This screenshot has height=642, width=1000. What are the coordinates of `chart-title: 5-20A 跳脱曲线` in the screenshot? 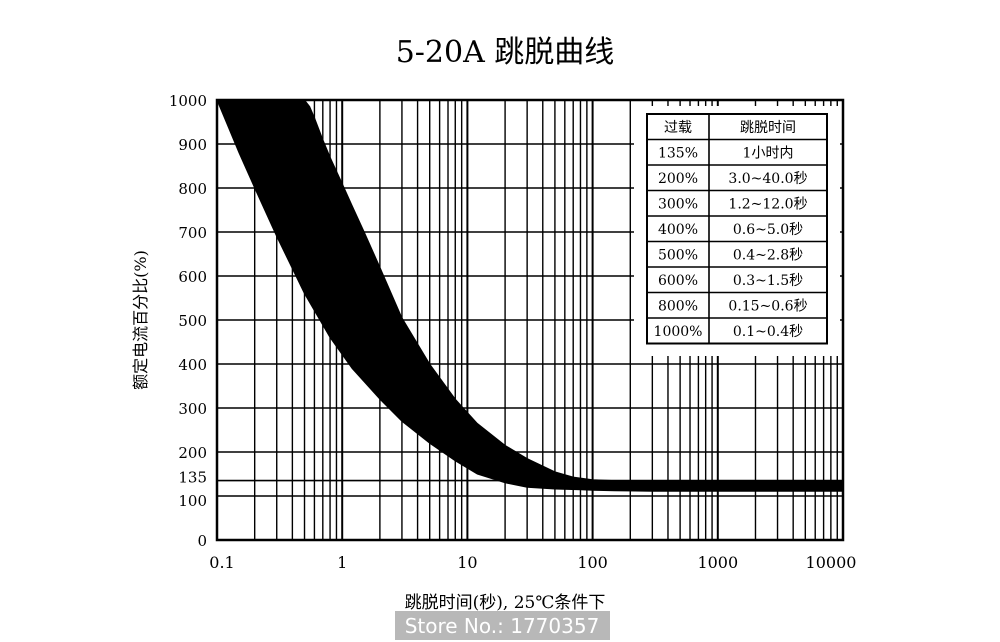 It's located at (505, 52).